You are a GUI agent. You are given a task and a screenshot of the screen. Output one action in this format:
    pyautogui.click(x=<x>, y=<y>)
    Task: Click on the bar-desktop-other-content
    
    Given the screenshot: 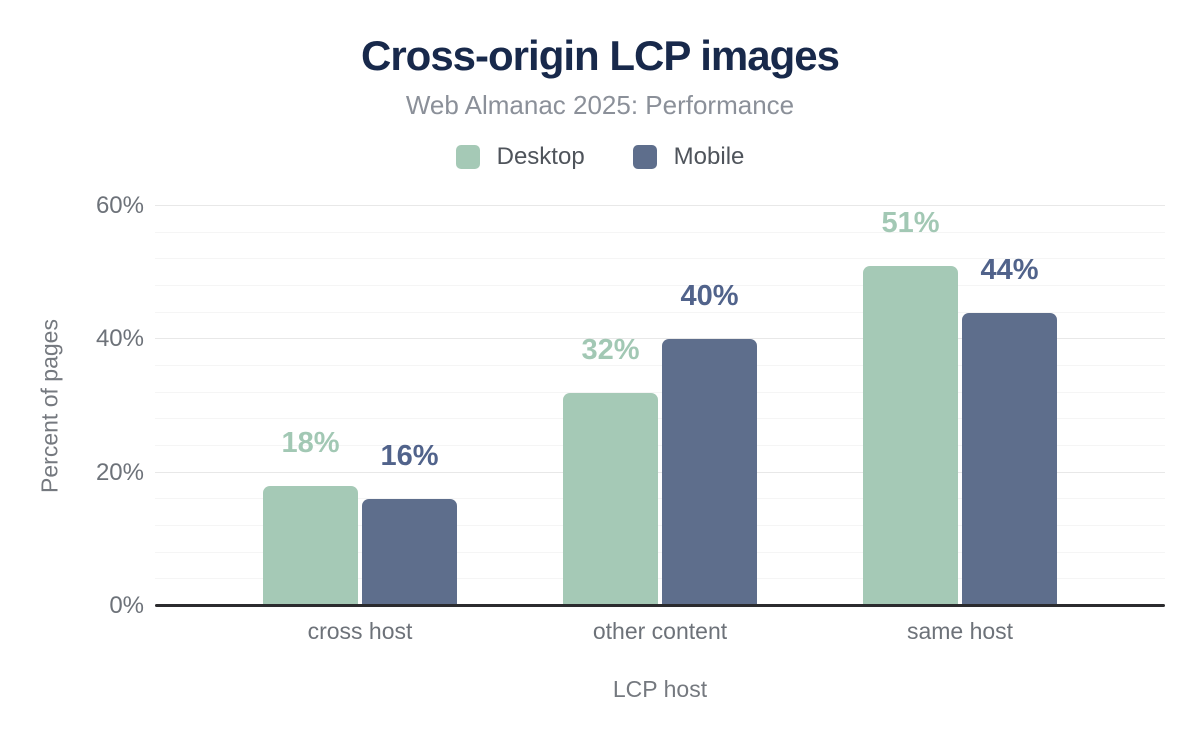 What is the action you would take?
    pyautogui.click(x=610, y=499)
    